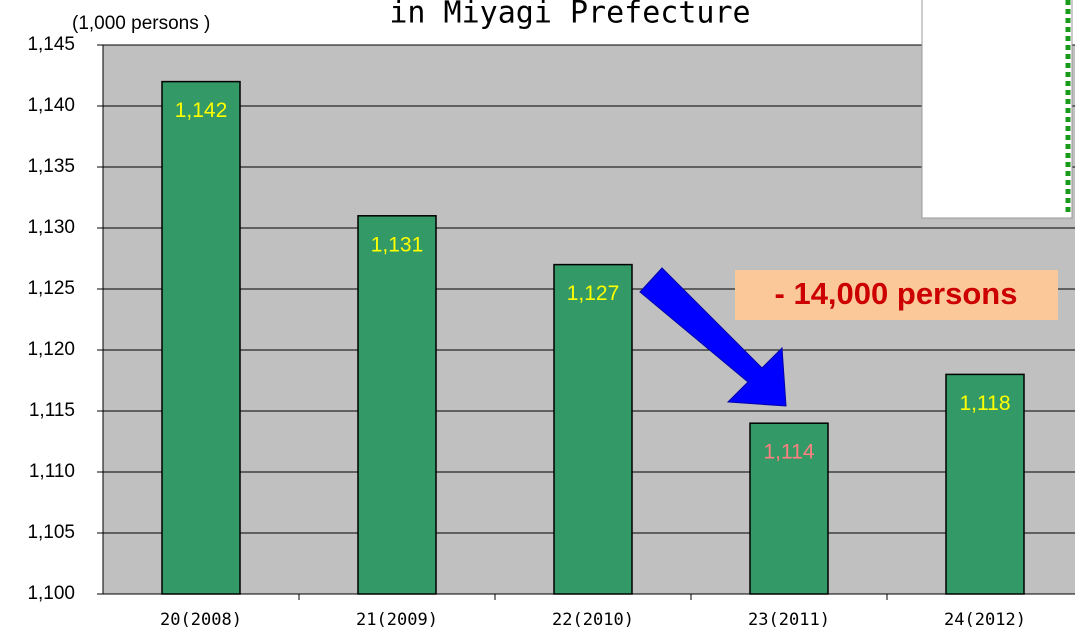  What do you see at coordinates (997, 109) in the screenshot?
I see `inset-box` at bounding box center [997, 109].